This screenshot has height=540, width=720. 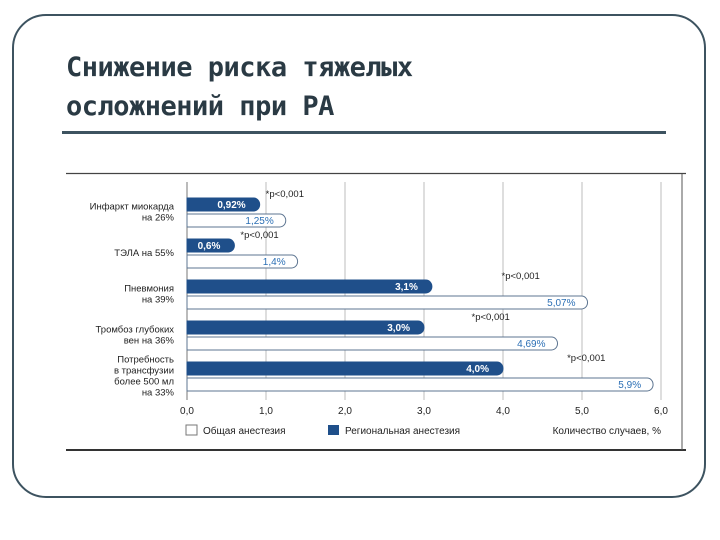 I want to click on category-label: Тромбоз глубоких, so click(x=135, y=330).